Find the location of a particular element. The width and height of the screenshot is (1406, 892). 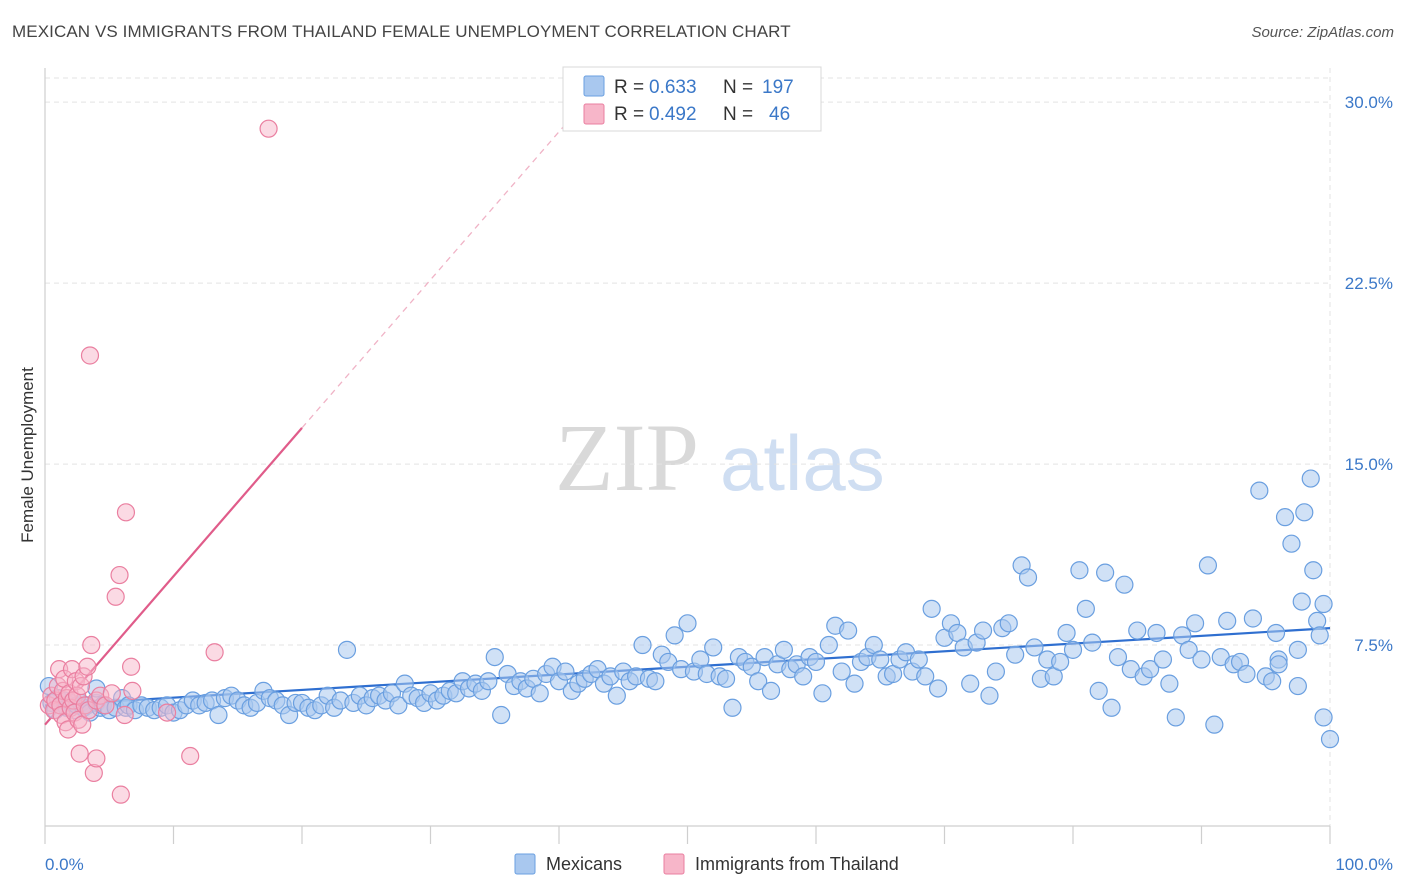

y-tick-label: 7.5% is located at coordinates (1373, 645).